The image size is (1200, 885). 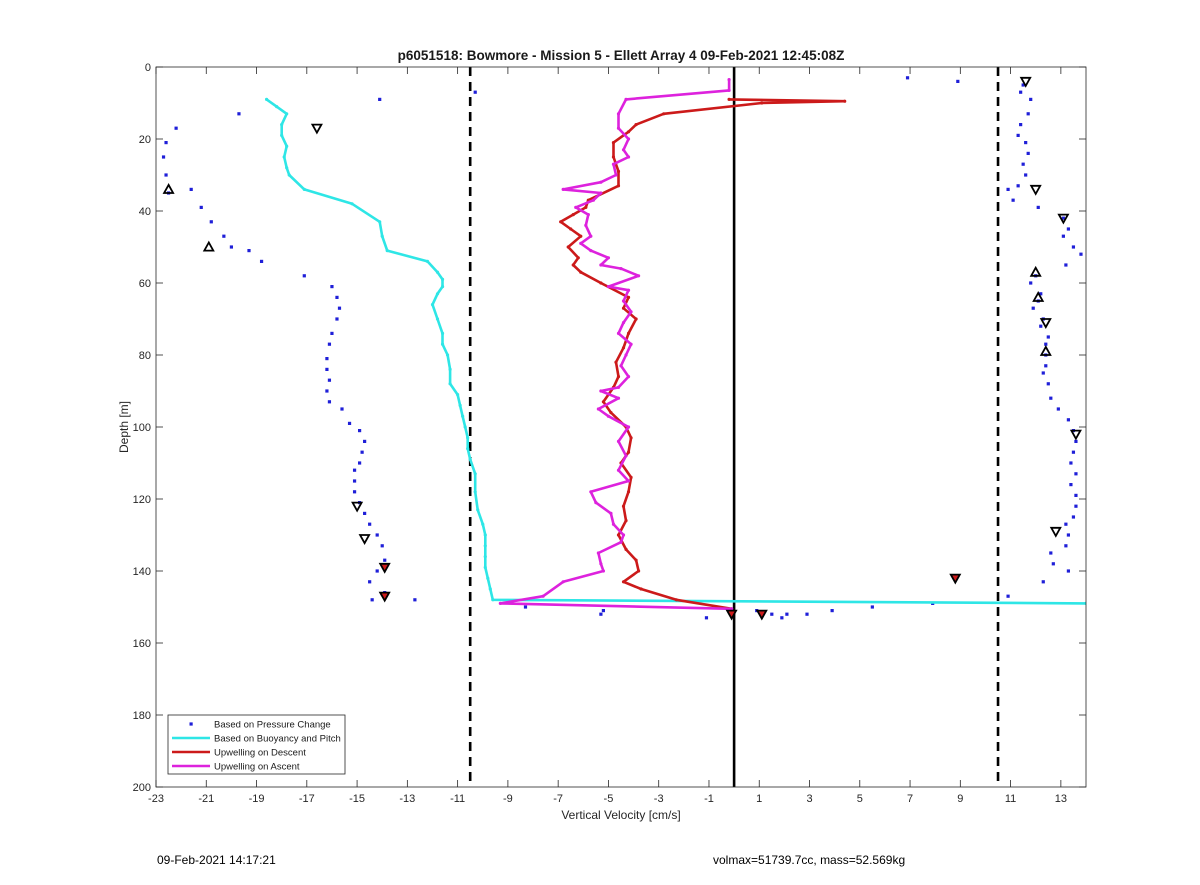 What do you see at coordinates (260, 753) in the screenshot?
I see `legend-upwelling-on-descent-label: Upwelling on Descent` at bounding box center [260, 753].